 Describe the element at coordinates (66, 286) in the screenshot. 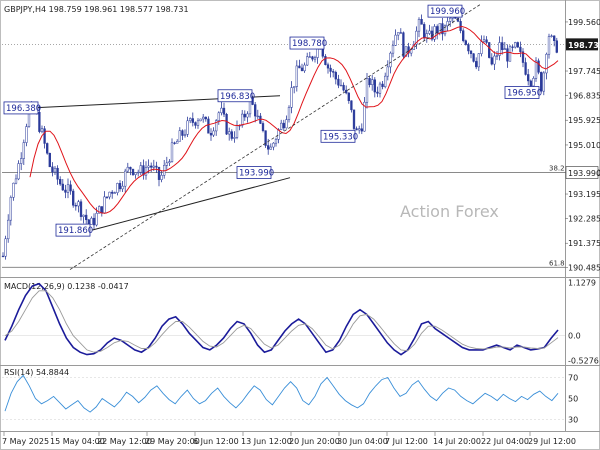

I see `macd-title: MACD(12,26,9) 0.1238 -0.0417` at that location.